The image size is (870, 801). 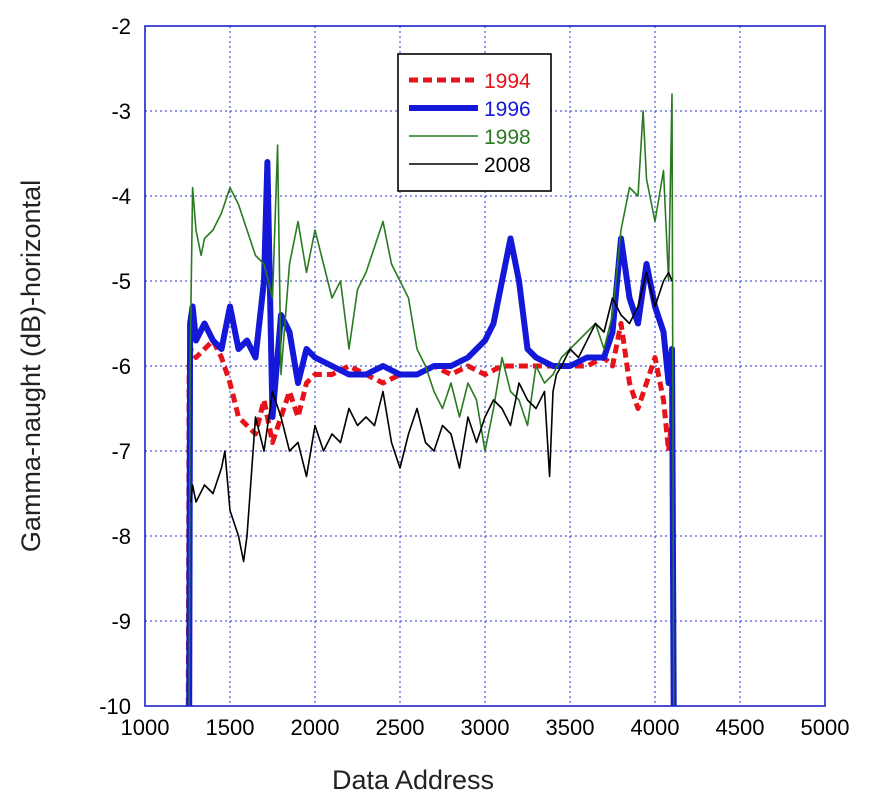 What do you see at coordinates (825, 727) in the screenshot?
I see `x-tick-label: 5000` at bounding box center [825, 727].